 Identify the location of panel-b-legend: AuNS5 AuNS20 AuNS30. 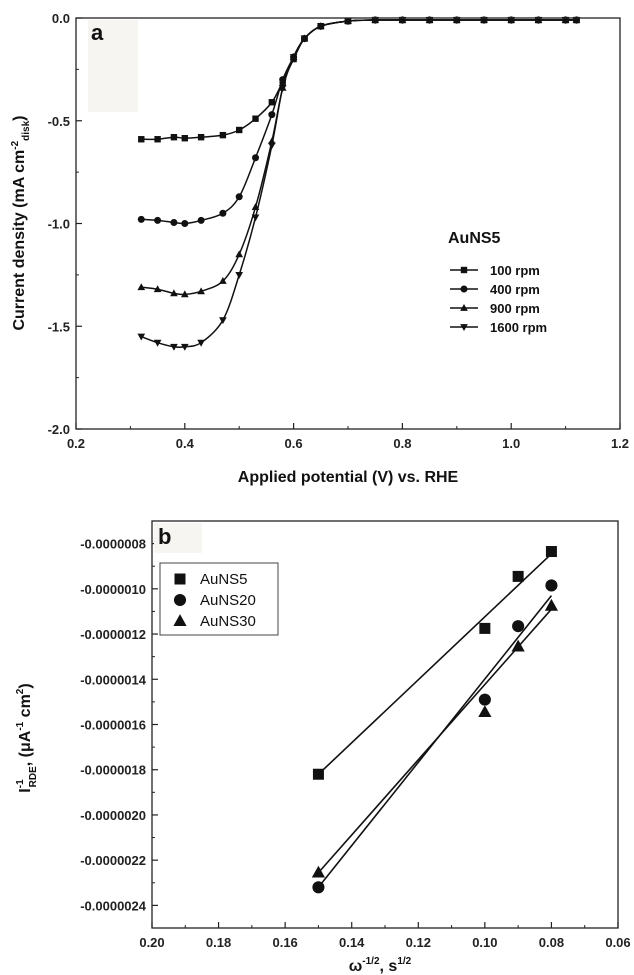
(214, 600).